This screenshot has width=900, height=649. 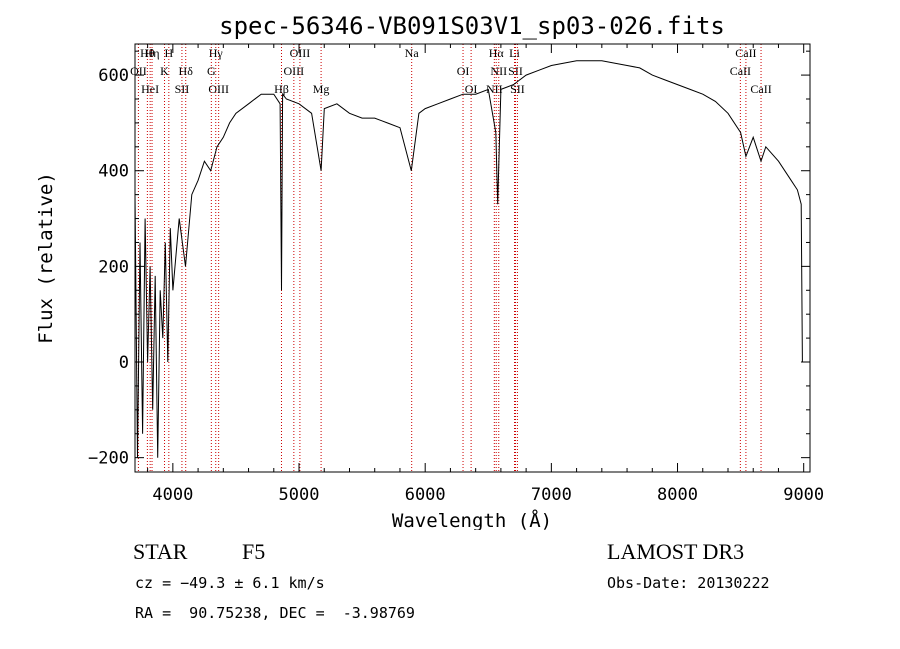 What do you see at coordinates (803, 495) in the screenshot?
I see `x-tick-label: 9000` at bounding box center [803, 495].